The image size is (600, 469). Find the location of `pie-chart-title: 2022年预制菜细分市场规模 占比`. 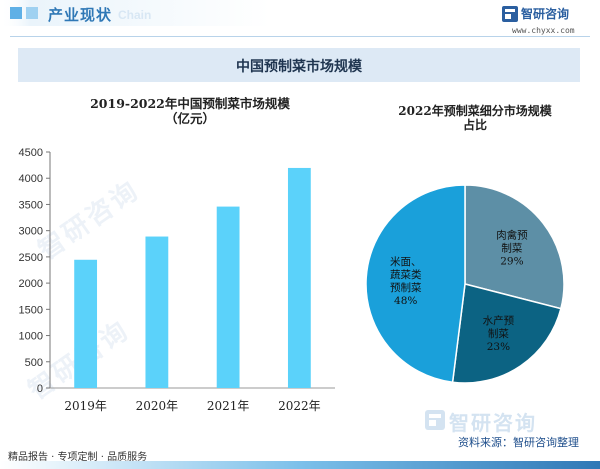

pie-chart-title: 2022年预制菜细分市场规模 占比 is located at coordinates (475, 118).